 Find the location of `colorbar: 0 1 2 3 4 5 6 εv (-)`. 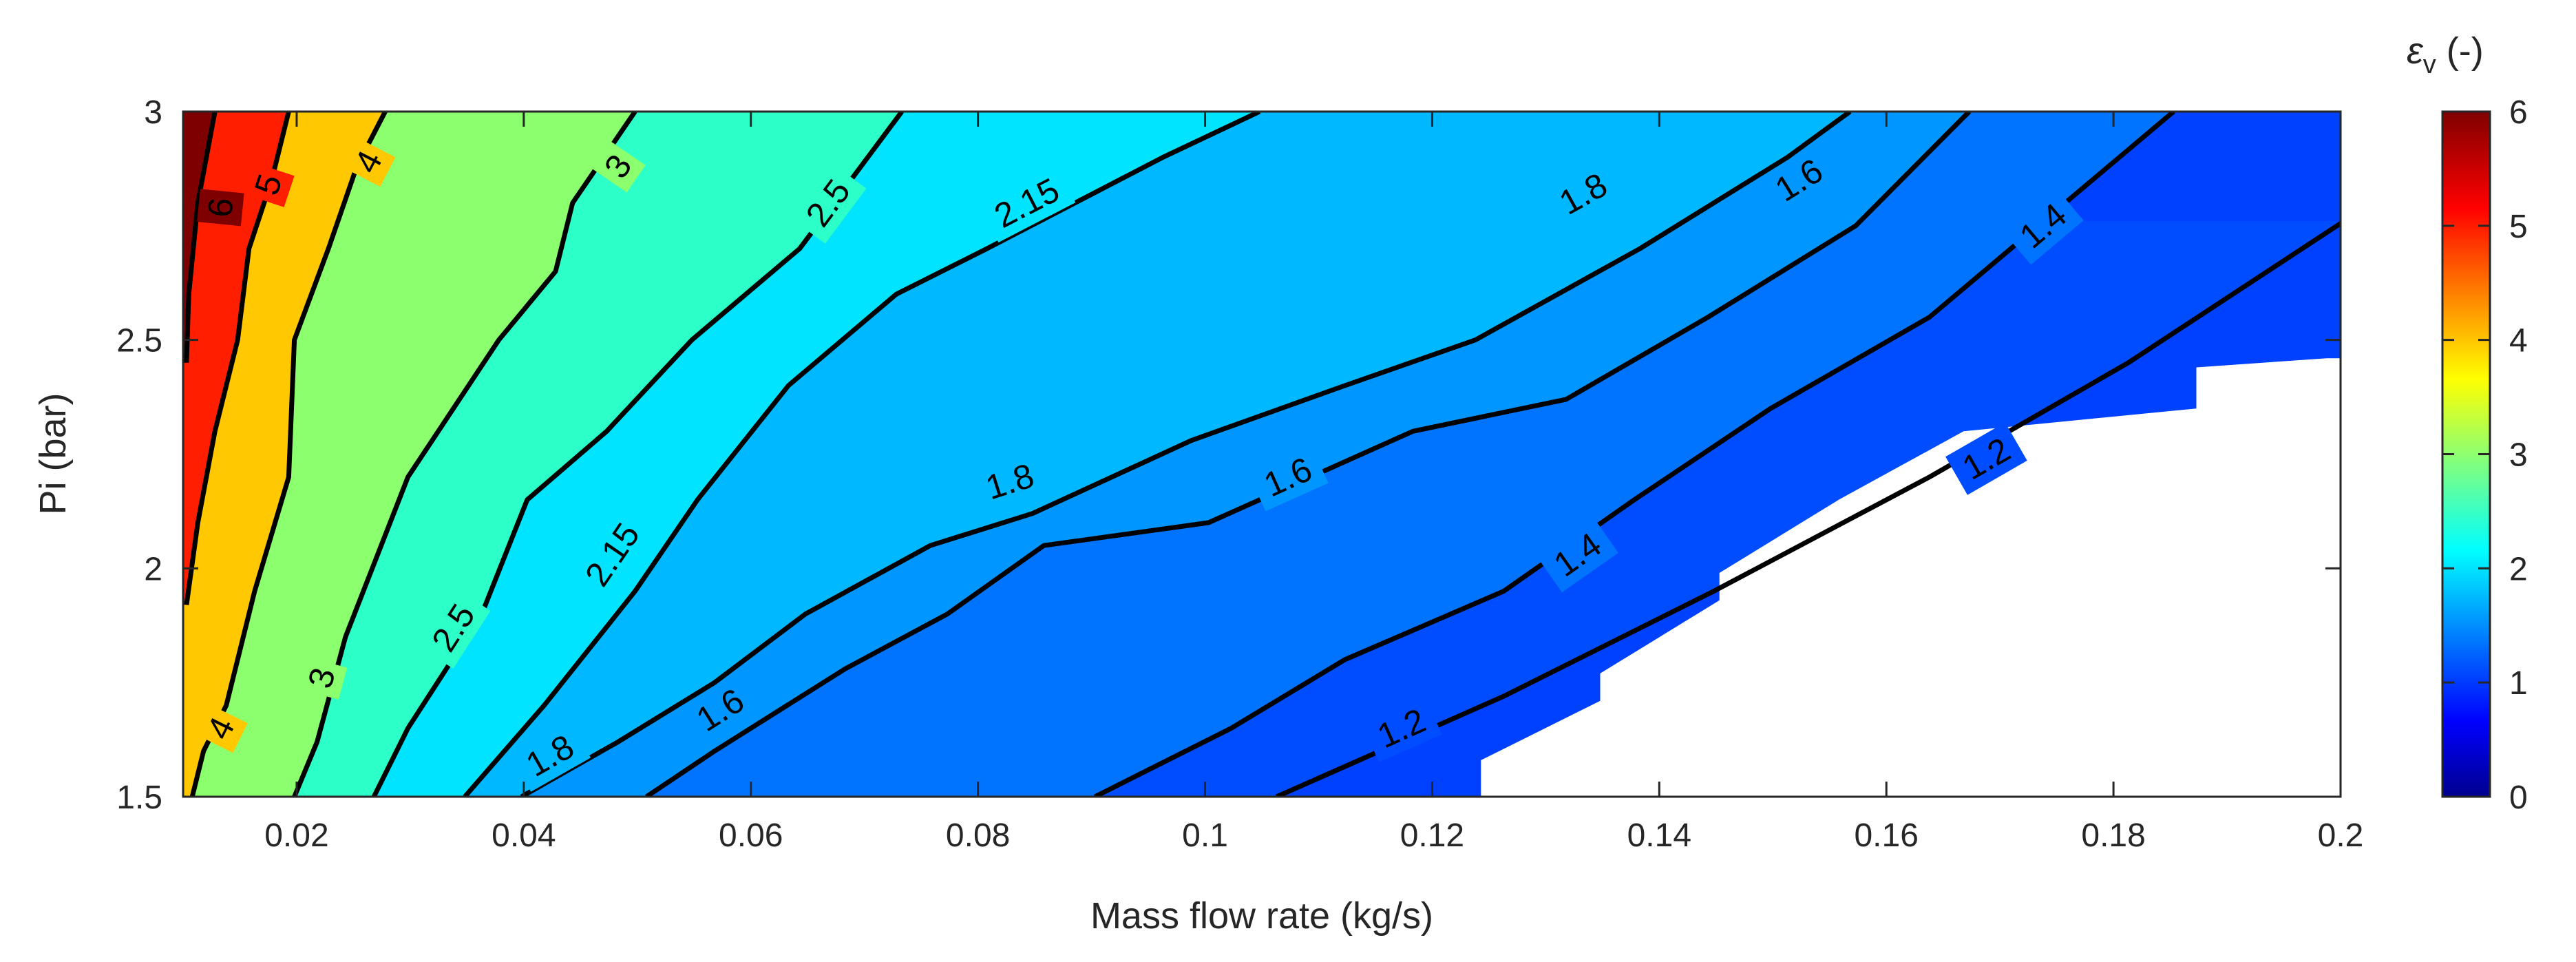

colorbar: 0 1 2 3 4 5 6 εv (-) is located at coordinates (2468, 423).